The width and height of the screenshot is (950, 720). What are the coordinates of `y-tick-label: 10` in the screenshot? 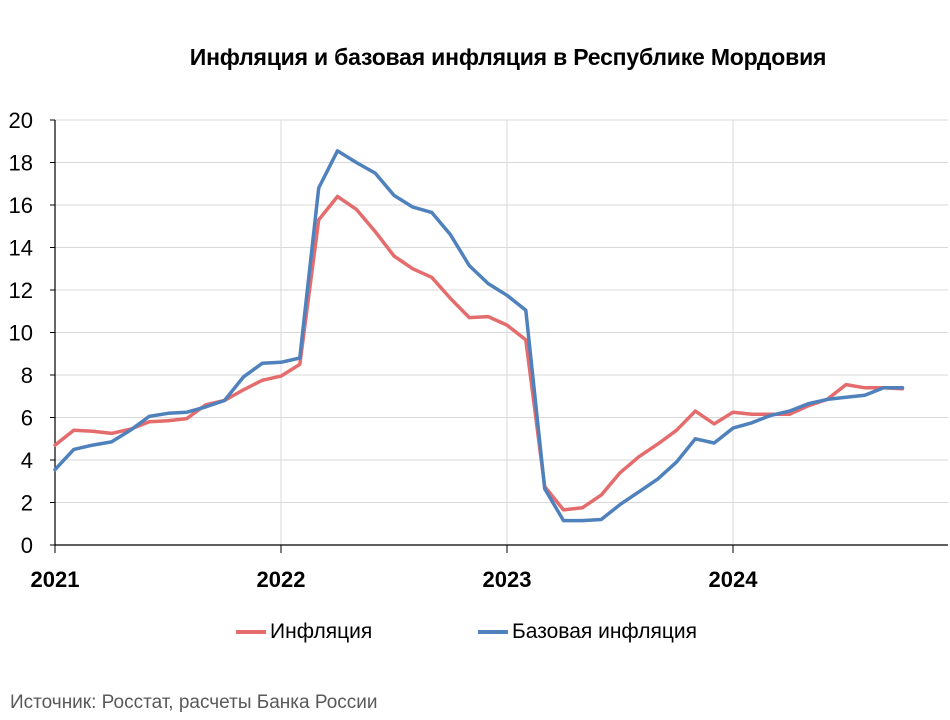 It's located at (21, 333).